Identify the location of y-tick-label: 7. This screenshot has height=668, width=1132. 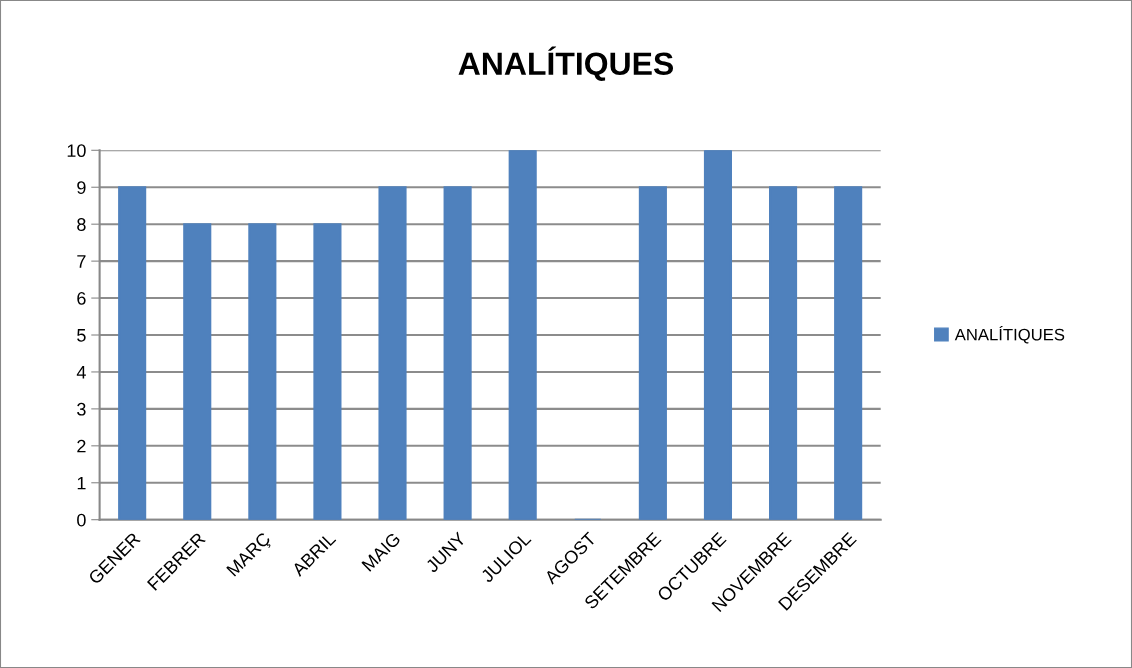
(81, 261).